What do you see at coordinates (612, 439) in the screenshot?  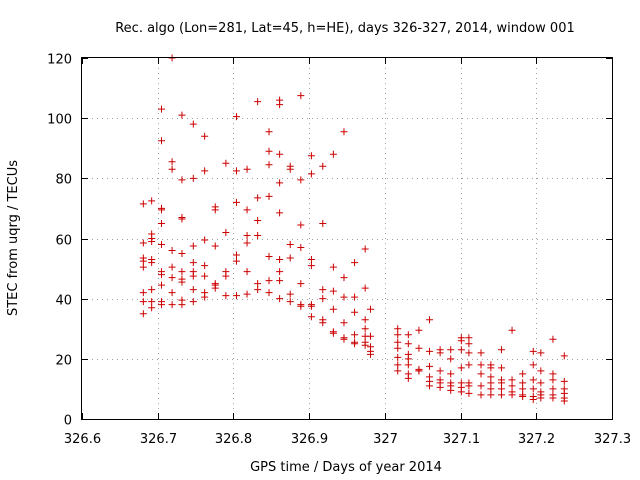 I see `x-tick-label: 327.3` at bounding box center [612, 439].